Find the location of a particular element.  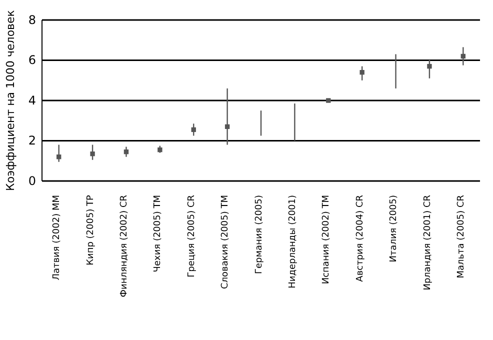

x-tick-label: Италия (2005) is located at coordinates (394, 228).